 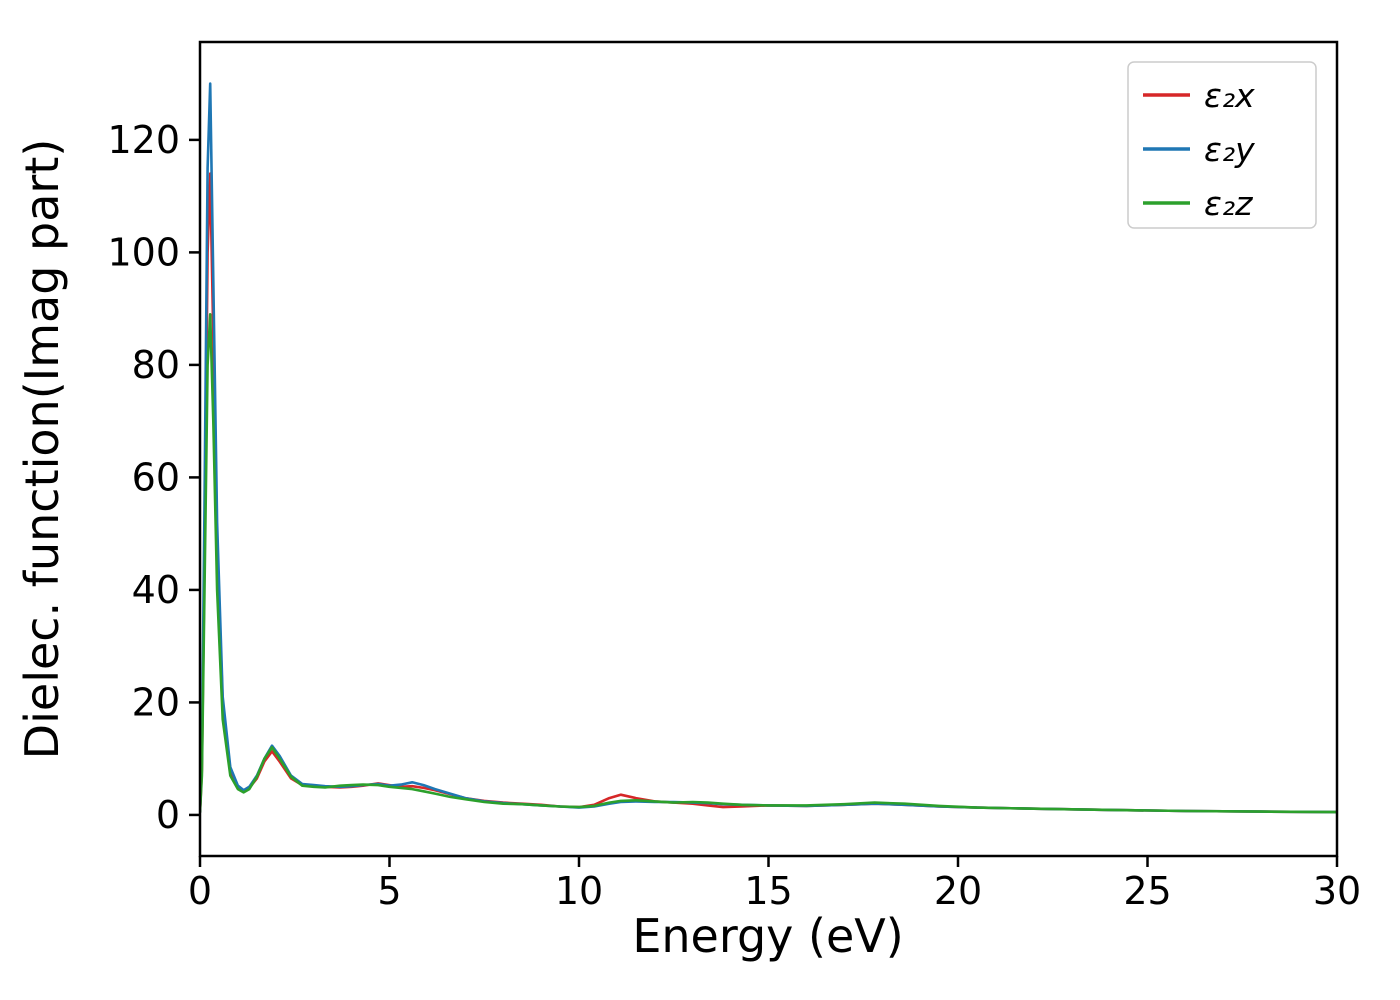 I want to click on x-tick-label: 5, so click(x=389, y=891).